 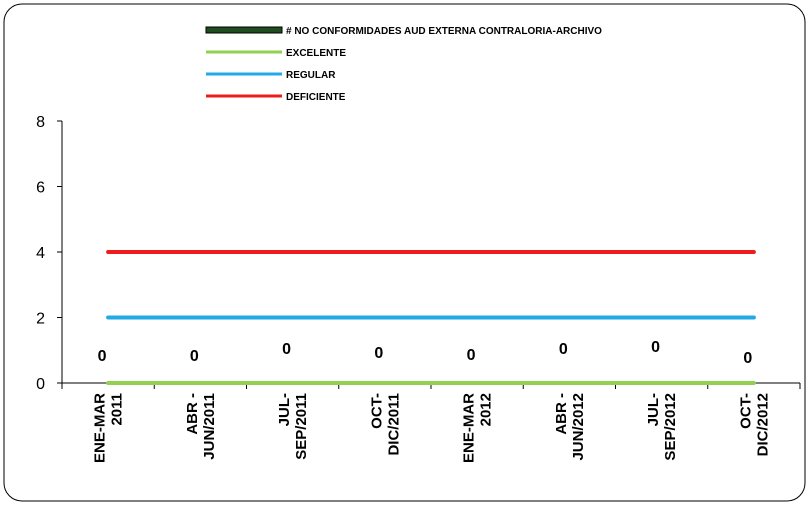 What do you see at coordinates (100, 428) in the screenshot?
I see `category-label-0-line-0: ENE-MAR` at bounding box center [100, 428].